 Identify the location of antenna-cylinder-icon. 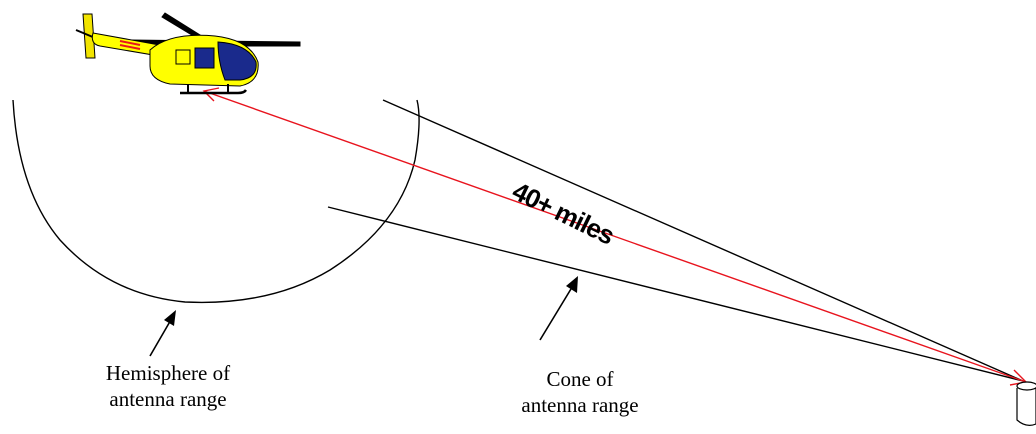
(1026, 403).